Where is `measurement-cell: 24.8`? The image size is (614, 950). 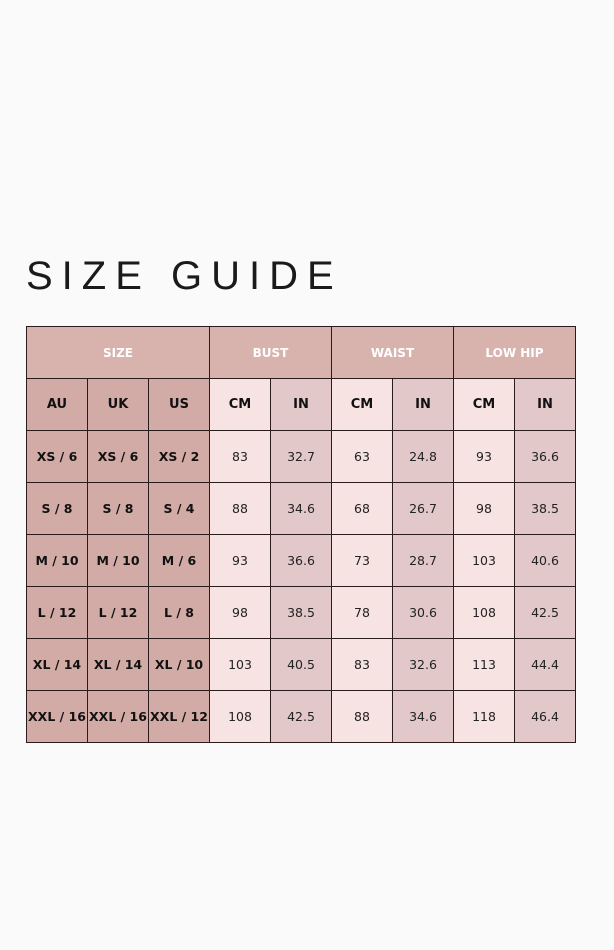
measurement-cell: 24.8 is located at coordinates (423, 456).